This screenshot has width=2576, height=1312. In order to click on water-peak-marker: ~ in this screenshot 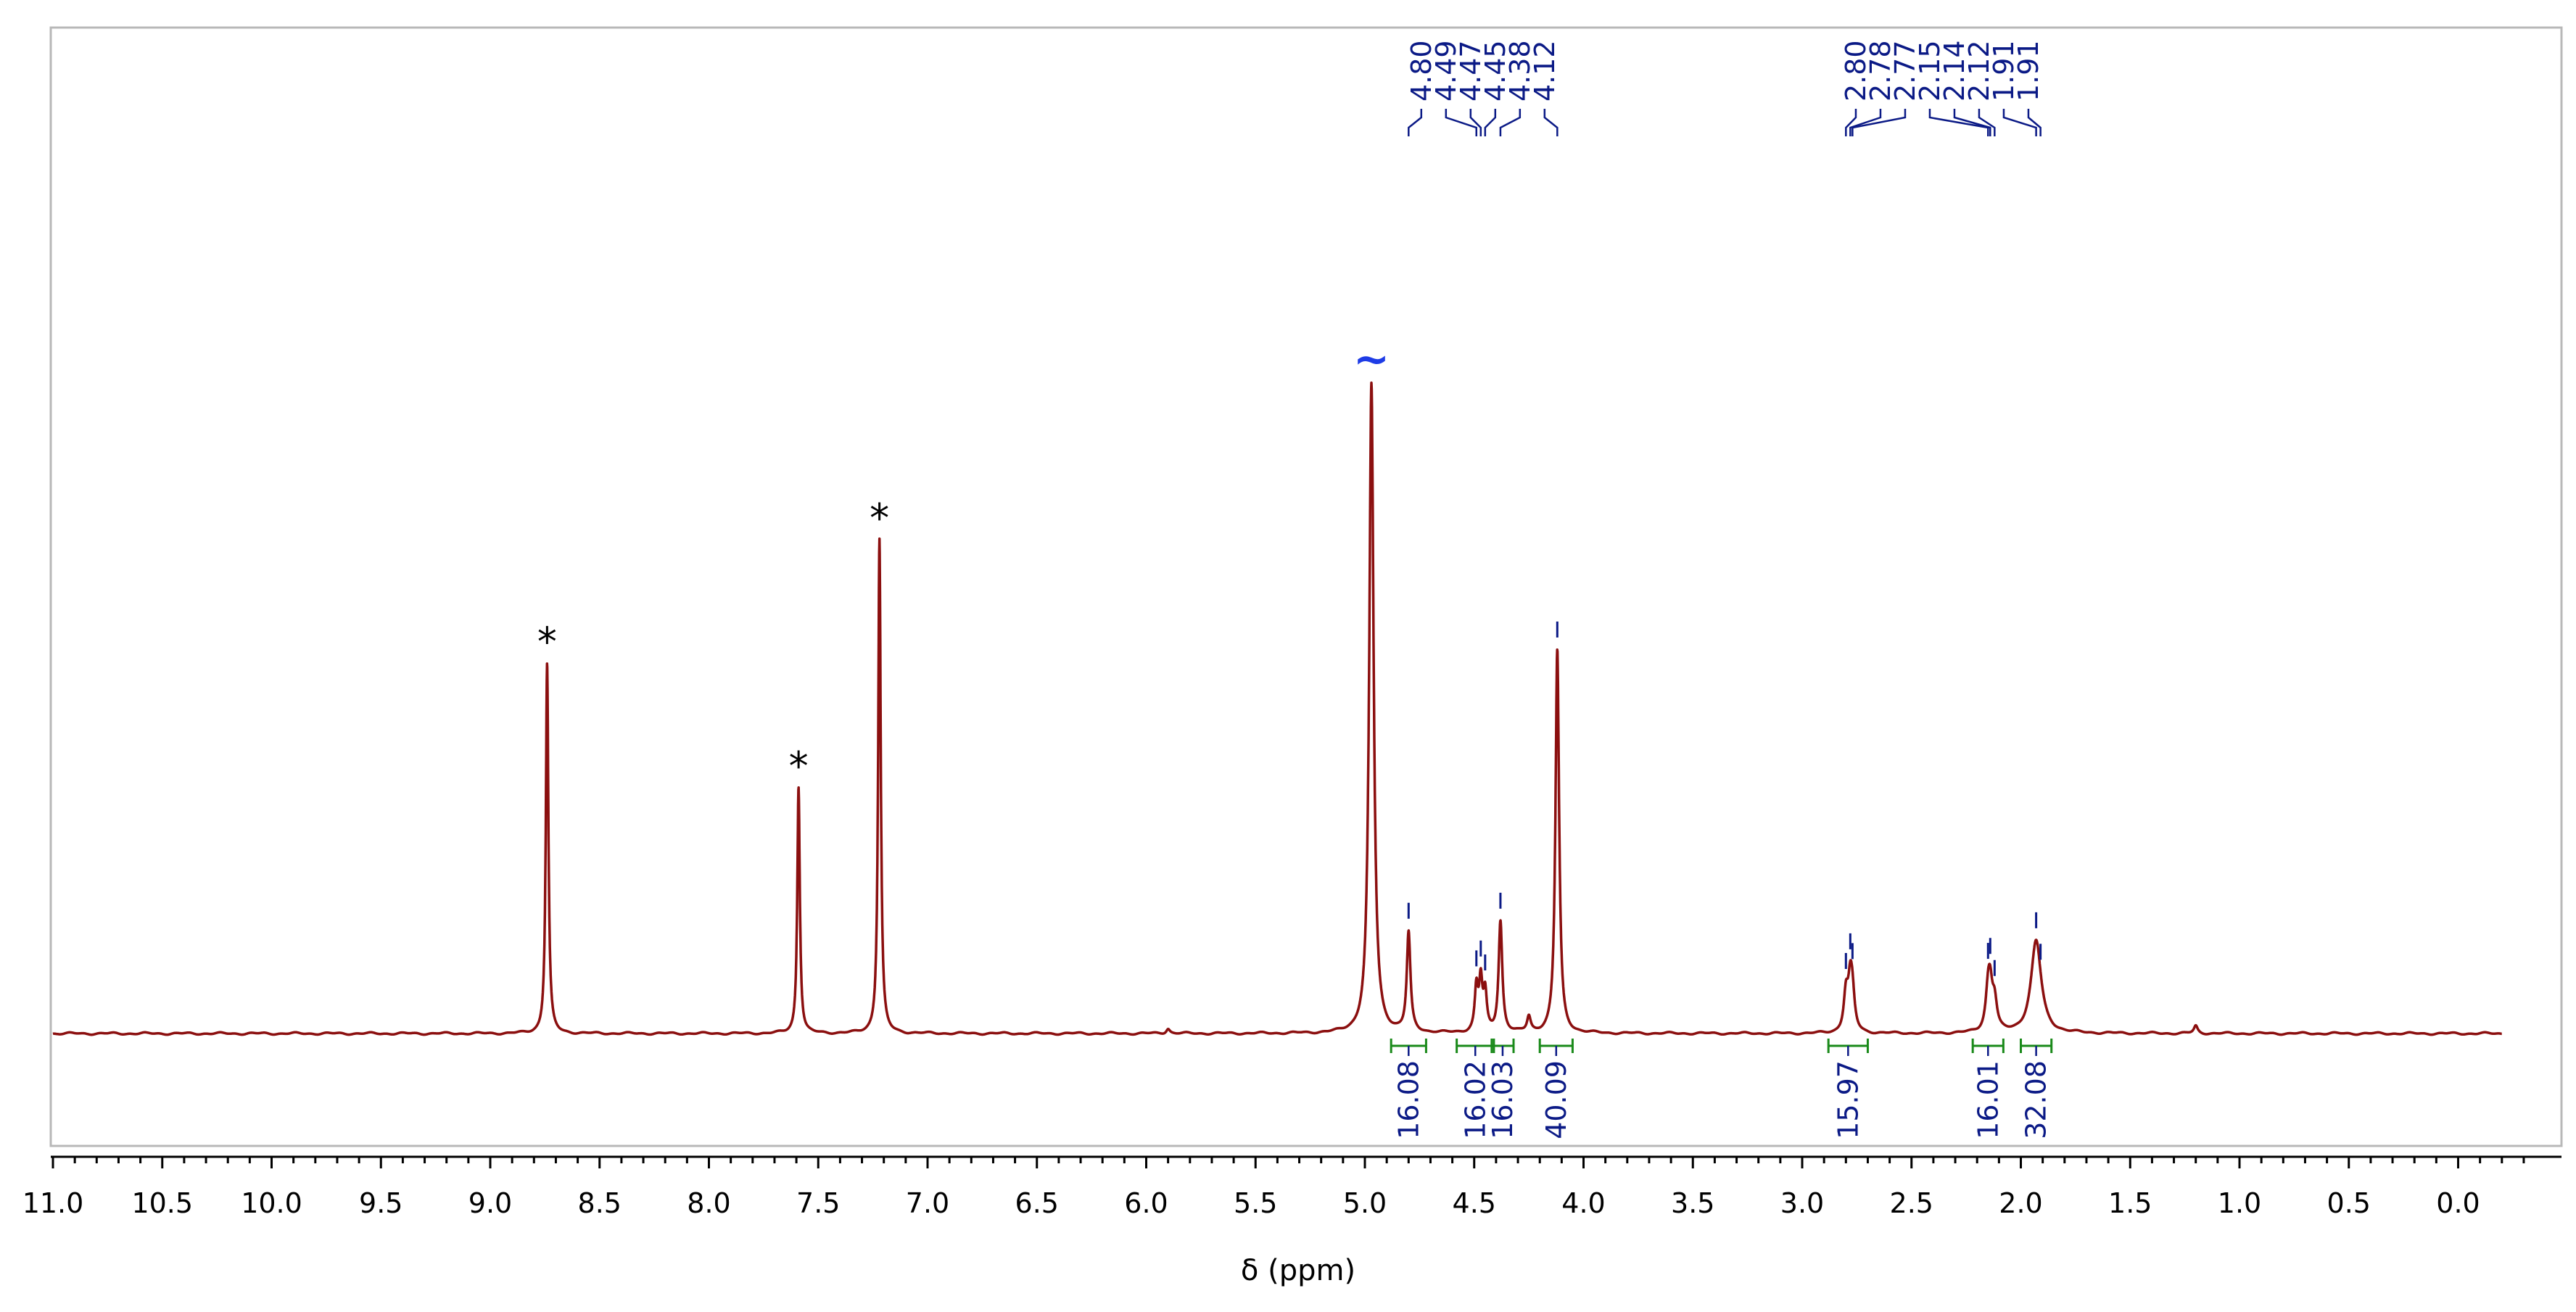, I will do `click(1371, 360)`.